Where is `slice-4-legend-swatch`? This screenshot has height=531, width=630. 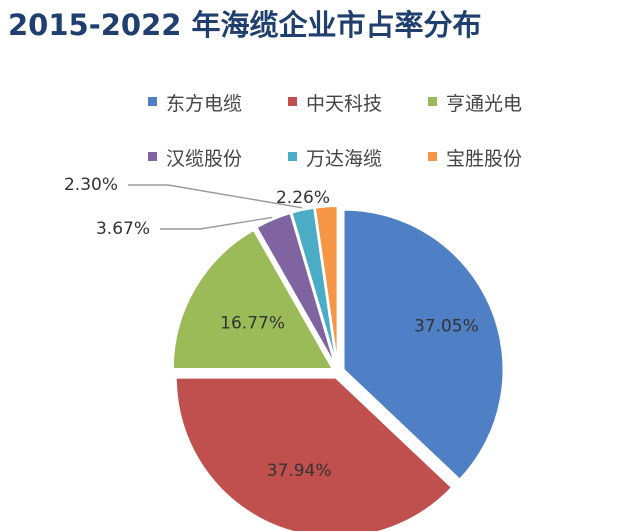
slice-4-legend-swatch is located at coordinates (152, 156).